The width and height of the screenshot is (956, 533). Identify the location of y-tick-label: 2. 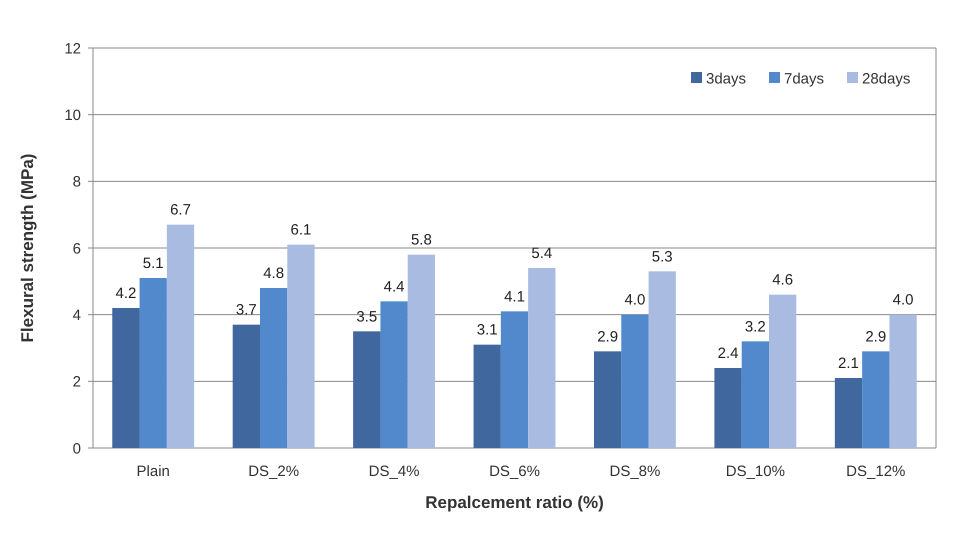
(76, 382).